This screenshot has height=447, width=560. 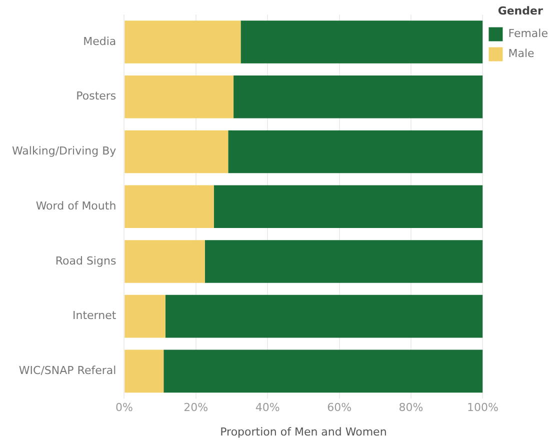 I want to click on legend-label: Female, so click(x=528, y=33).